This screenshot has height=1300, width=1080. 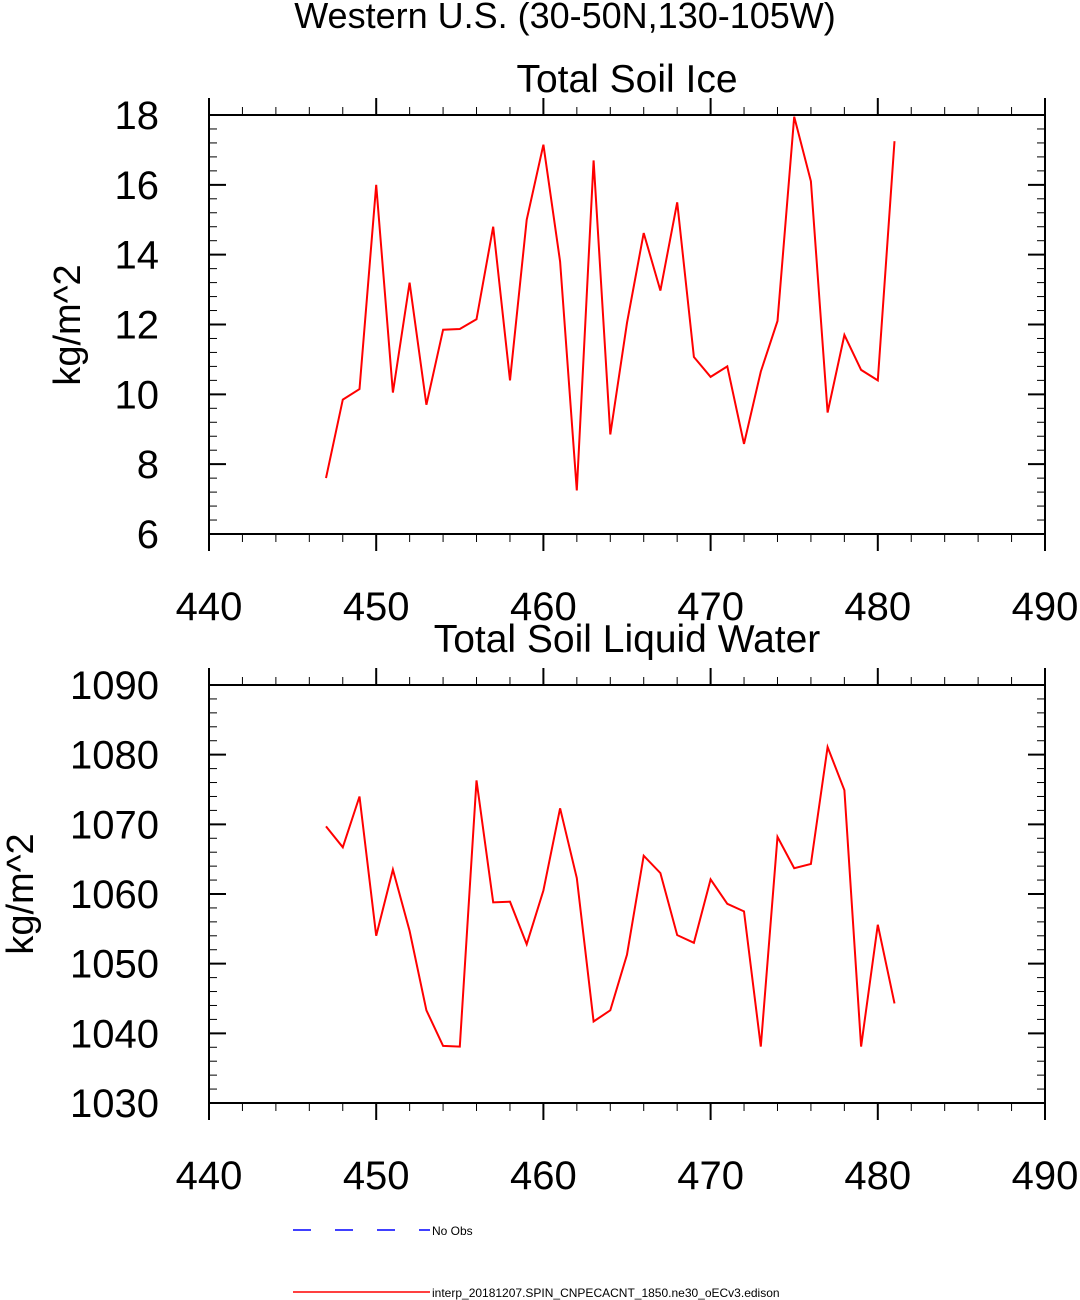 I want to click on soil-liquid-water-xtick-label: 460, so click(x=543, y=1176).